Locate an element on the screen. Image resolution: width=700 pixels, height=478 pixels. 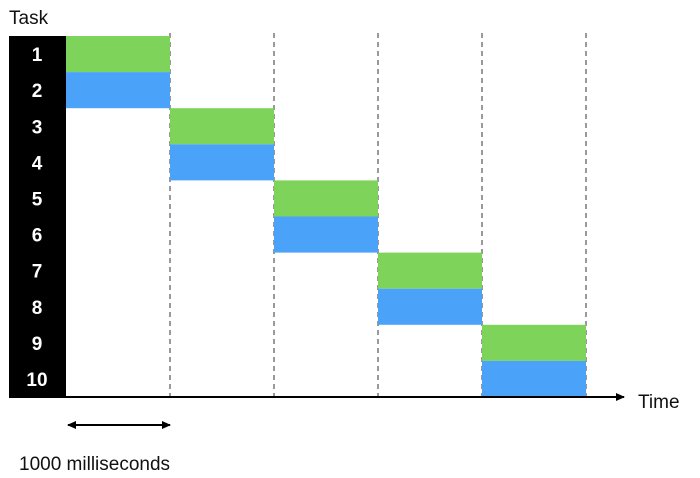
y-axis-label: Task is located at coordinates (29, 18).